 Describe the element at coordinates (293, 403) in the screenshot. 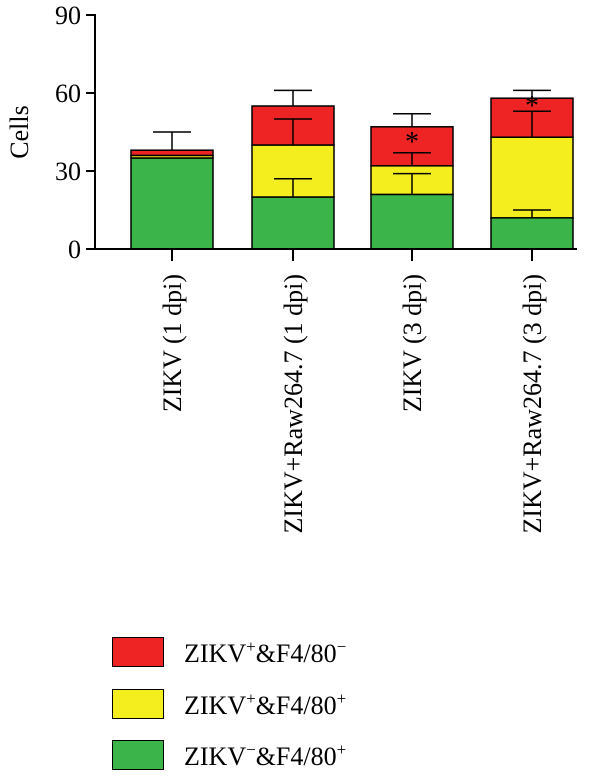

I see `x-tick-label: ZIKV+Raw264.7 (1 dpi)` at that location.